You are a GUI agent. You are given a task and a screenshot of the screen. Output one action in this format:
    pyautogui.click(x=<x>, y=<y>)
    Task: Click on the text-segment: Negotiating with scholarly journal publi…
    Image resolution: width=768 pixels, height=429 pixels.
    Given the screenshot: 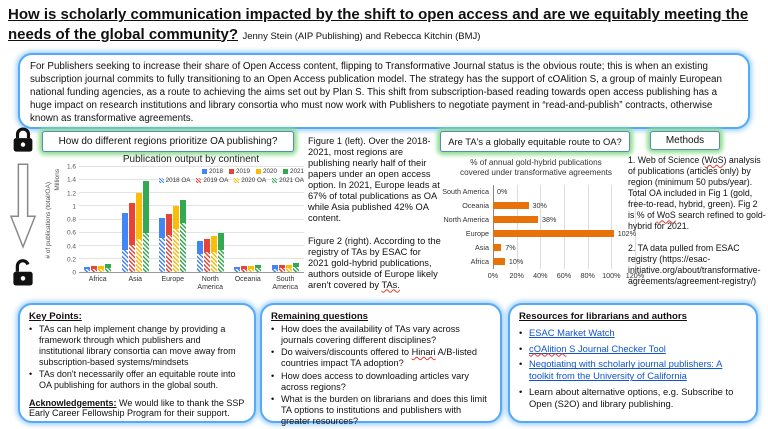 What is the action you would take?
    pyautogui.click(x=626, y=370)
    